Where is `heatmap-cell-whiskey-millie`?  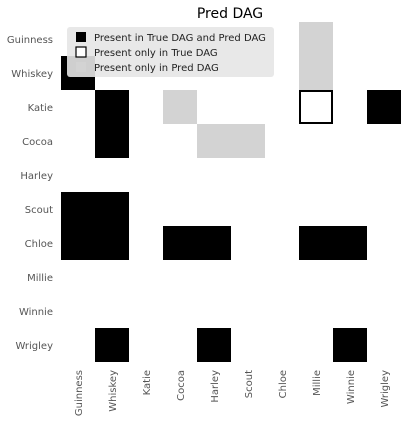 heatmap-cell-whiskey-millie is located at coordinates (316, 73).